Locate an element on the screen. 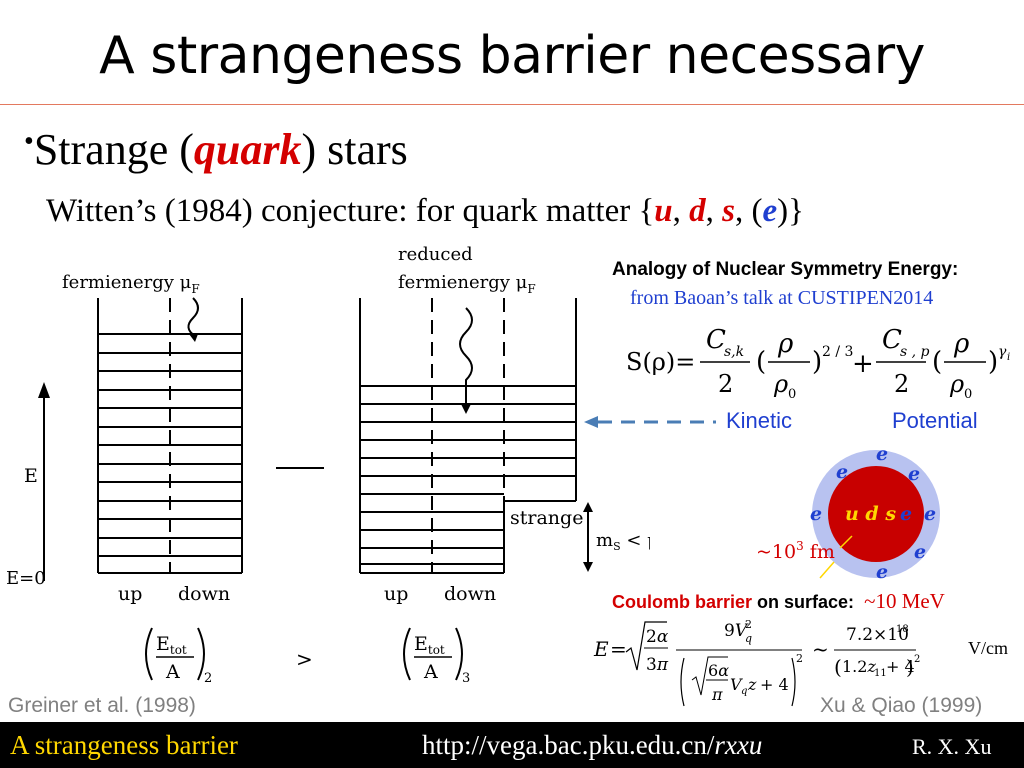  etot-right: Etot A 3 is located at coordinates (436, 656).